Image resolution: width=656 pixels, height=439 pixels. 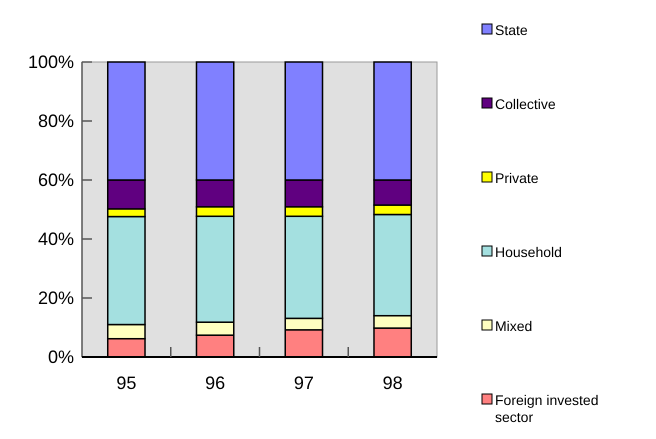 What do you see at coordinates (56, 298) in the screenshot?
I see `y-tick-label: 20%` at bounding box center [56, 298].